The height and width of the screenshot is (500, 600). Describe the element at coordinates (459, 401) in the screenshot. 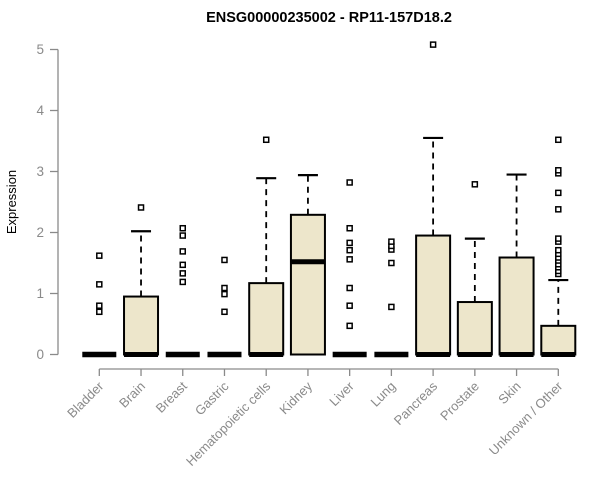

I see `x-tick-label-prostate: Prostate` at that location.